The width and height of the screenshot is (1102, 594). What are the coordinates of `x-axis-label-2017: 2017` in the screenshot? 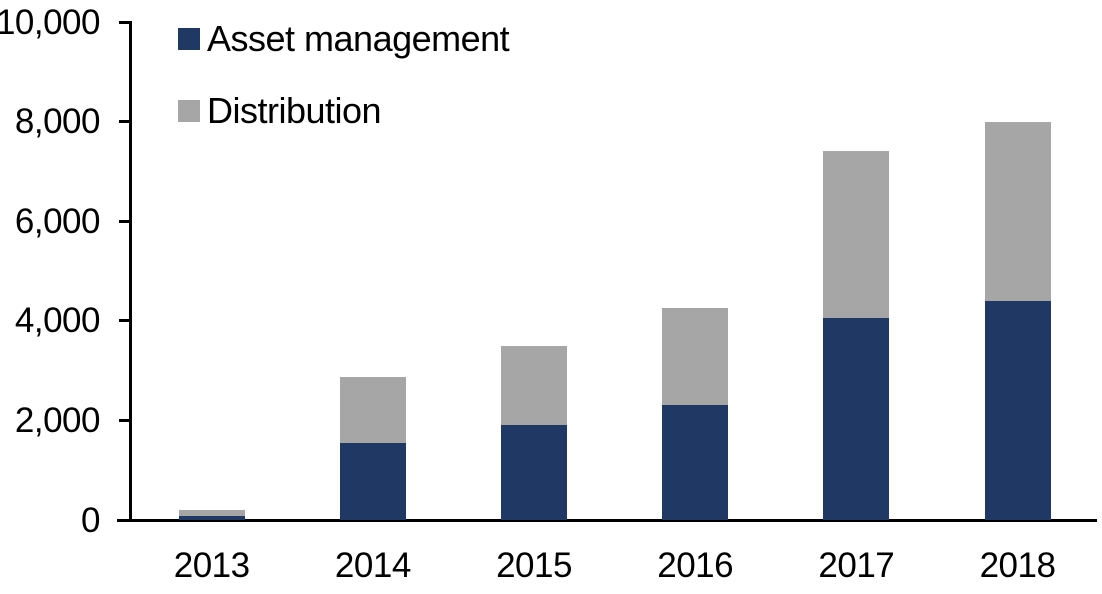 It's located at (856, 565).